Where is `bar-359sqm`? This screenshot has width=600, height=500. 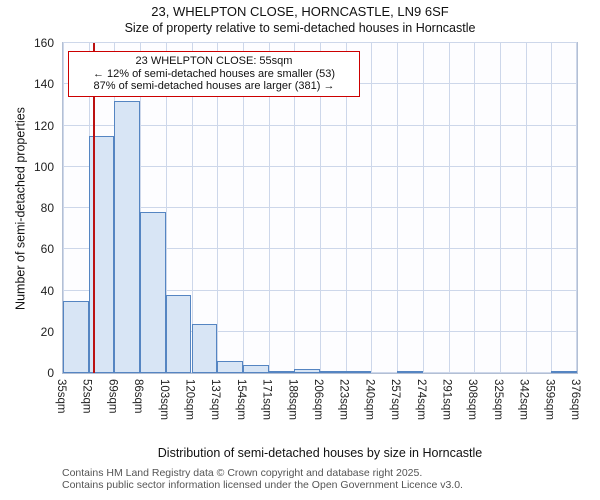 bar-359sqm is located at coordinates (564, 371).